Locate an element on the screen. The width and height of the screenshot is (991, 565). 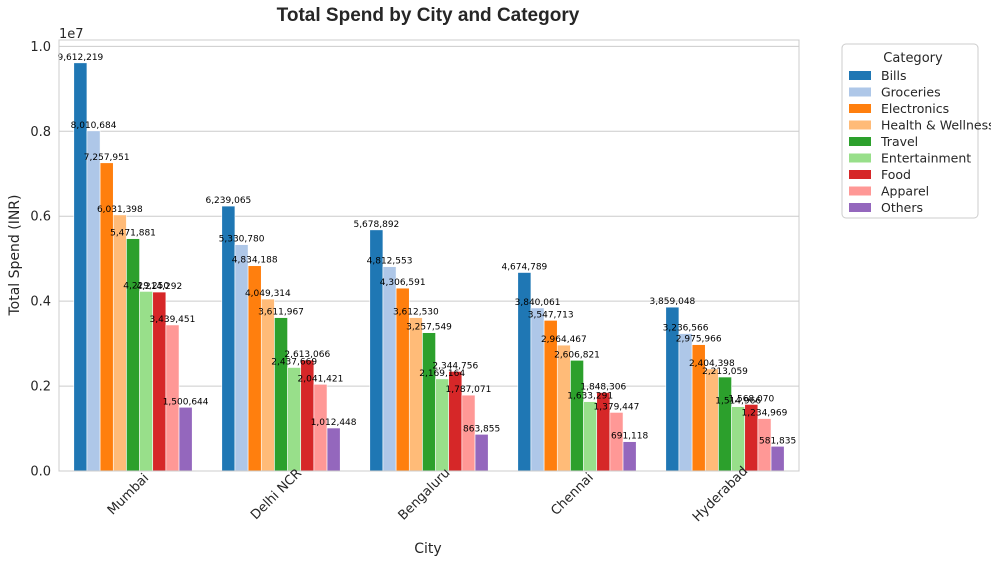
y-tick-label: 1.0 is located at coordinates (40, 47).